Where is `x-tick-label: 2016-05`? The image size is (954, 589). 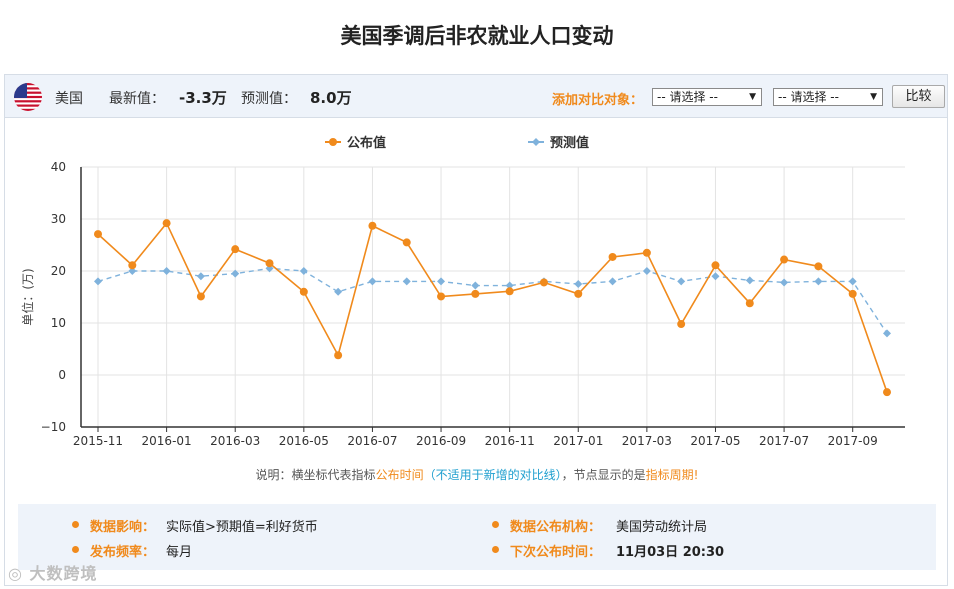 x-tick-label: 2016-05 is located at coordinates (304, 441).